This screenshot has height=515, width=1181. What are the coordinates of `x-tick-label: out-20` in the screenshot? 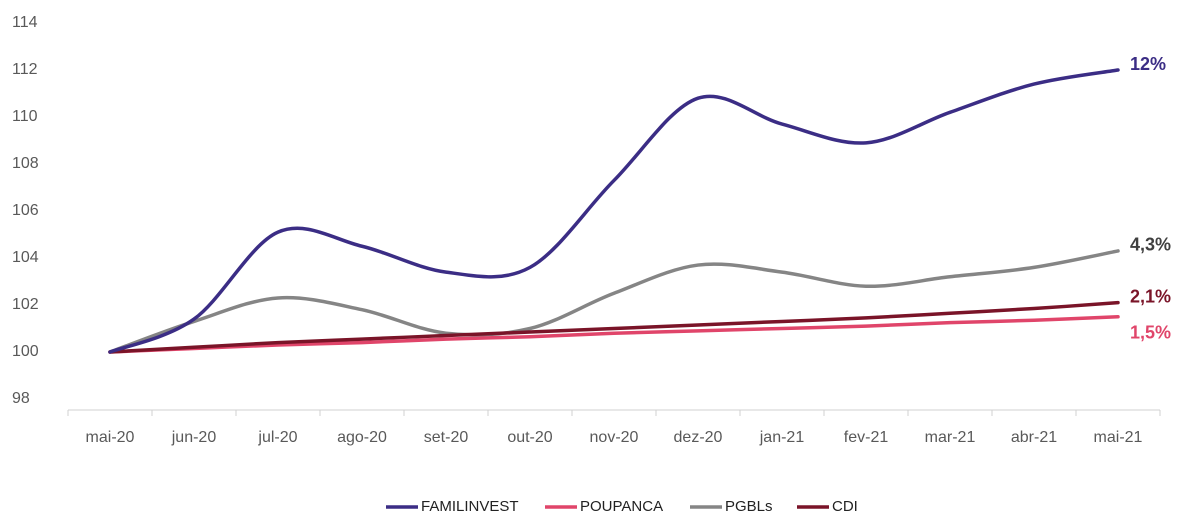 It's located at (529, 437).